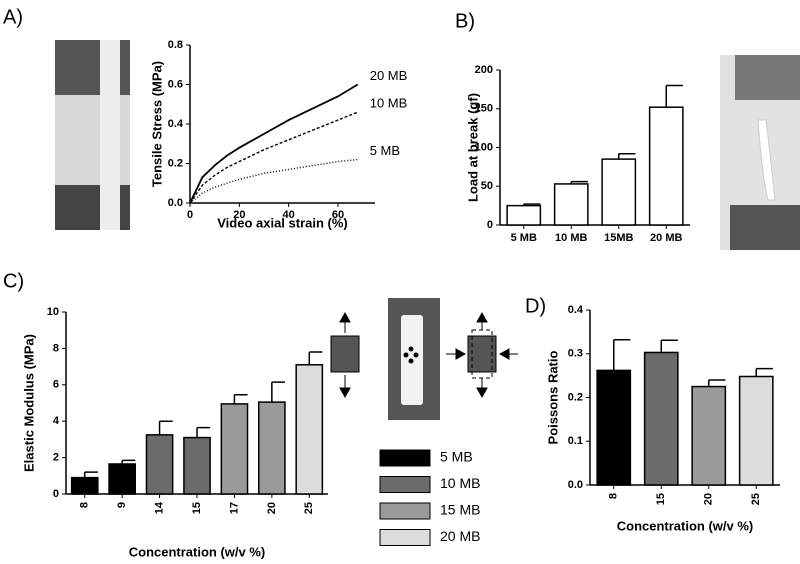  Describe the element at coordinates (56, 421) in the screenshot. I see `y-tick-label: 4` at that location.